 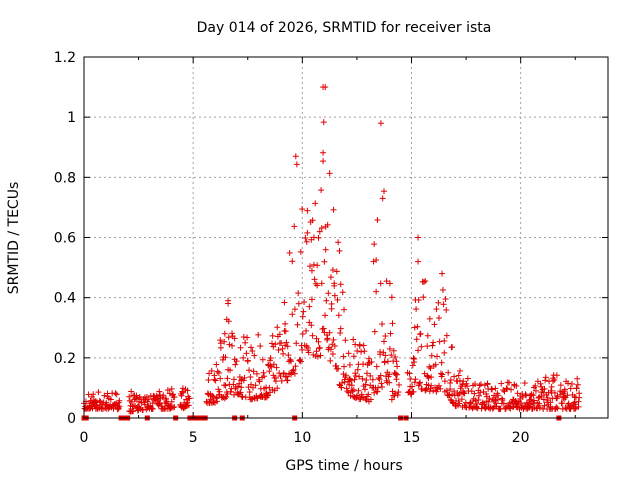 I want to click on x-tick-label: 20, so click(x=521, y=438).